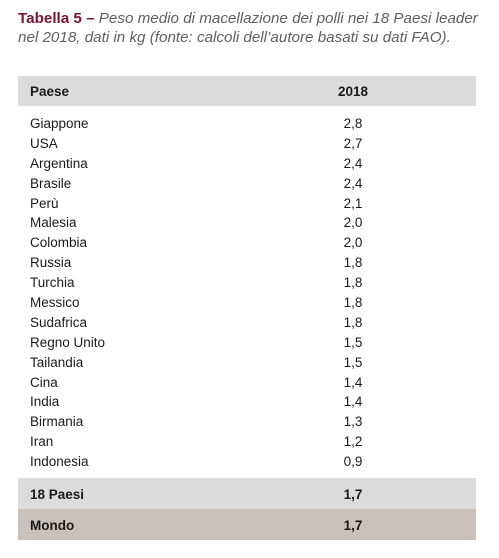  I want to click on country-cell: Brasile, so click(51, 183).